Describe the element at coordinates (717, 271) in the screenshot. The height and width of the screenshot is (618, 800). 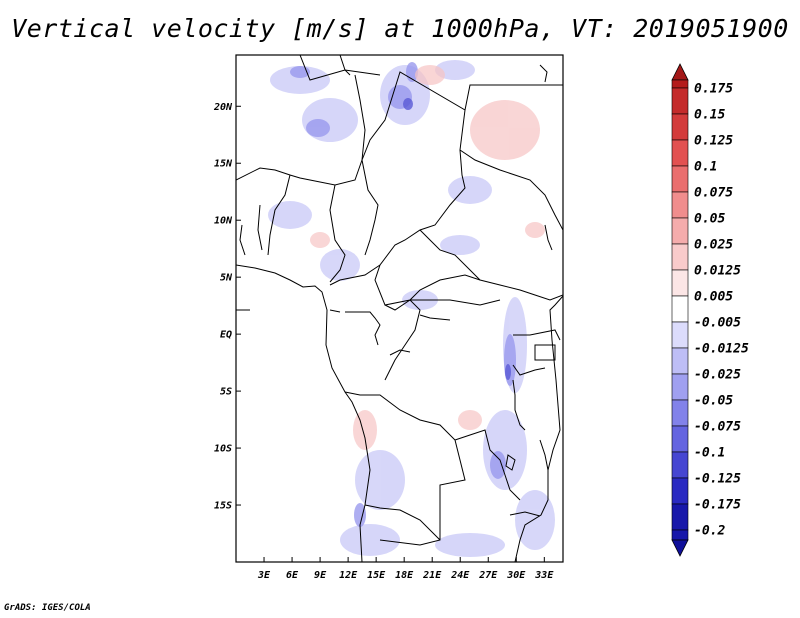
I see `colorbar-label: 0.0125` at that location.